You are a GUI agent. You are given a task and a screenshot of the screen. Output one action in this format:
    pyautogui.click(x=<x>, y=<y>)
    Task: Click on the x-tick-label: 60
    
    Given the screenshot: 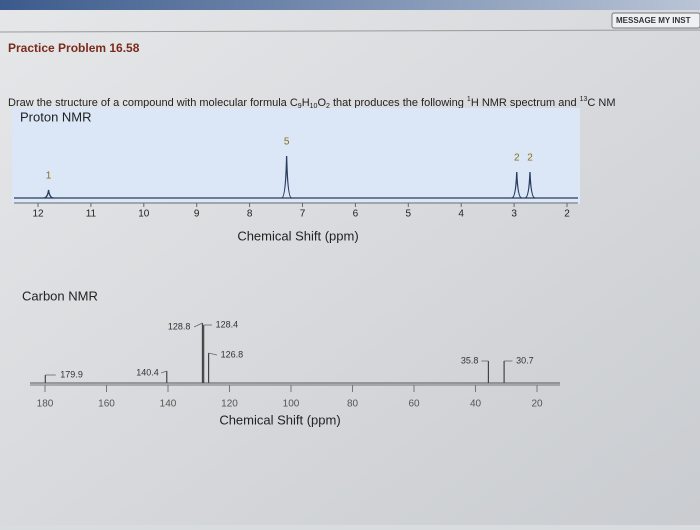 What is the action you would take?
    pyautogui.click(x=414, y=404)
    